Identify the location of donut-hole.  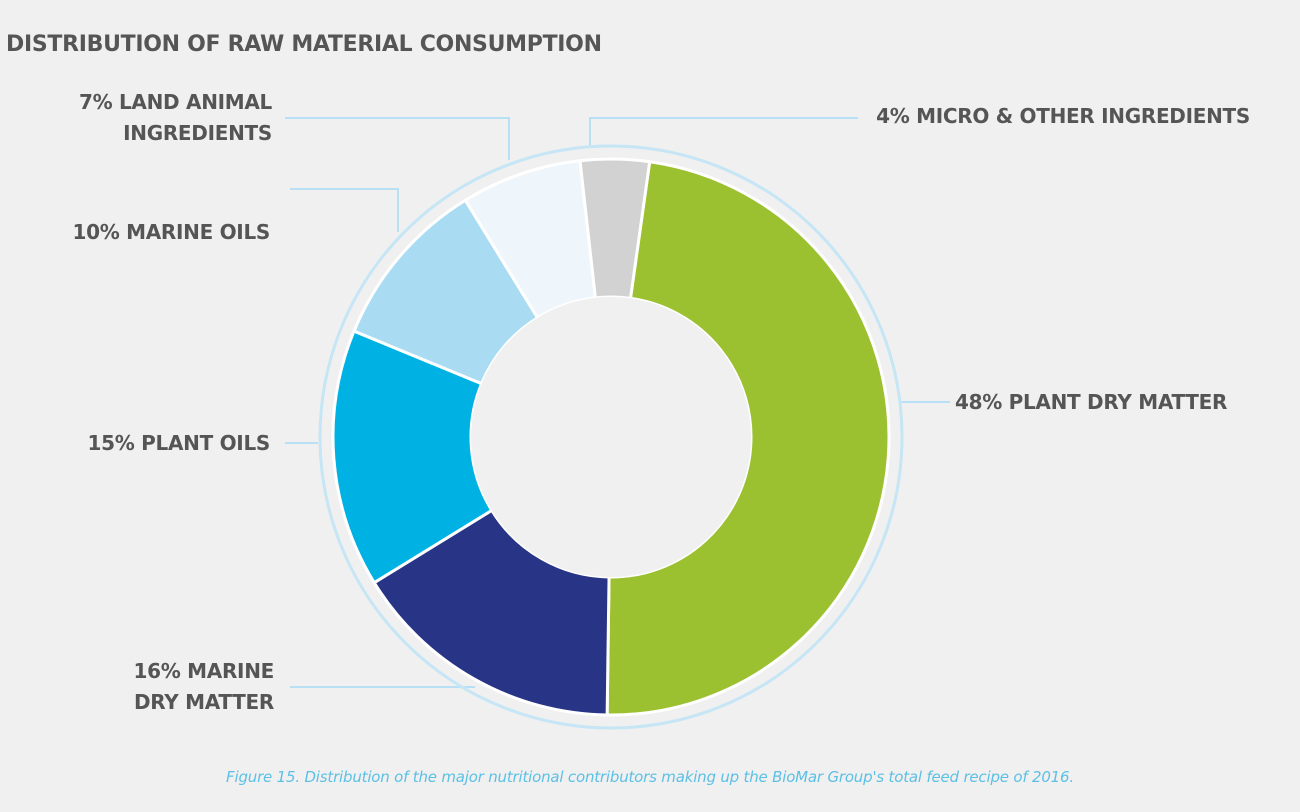
(611, 437).